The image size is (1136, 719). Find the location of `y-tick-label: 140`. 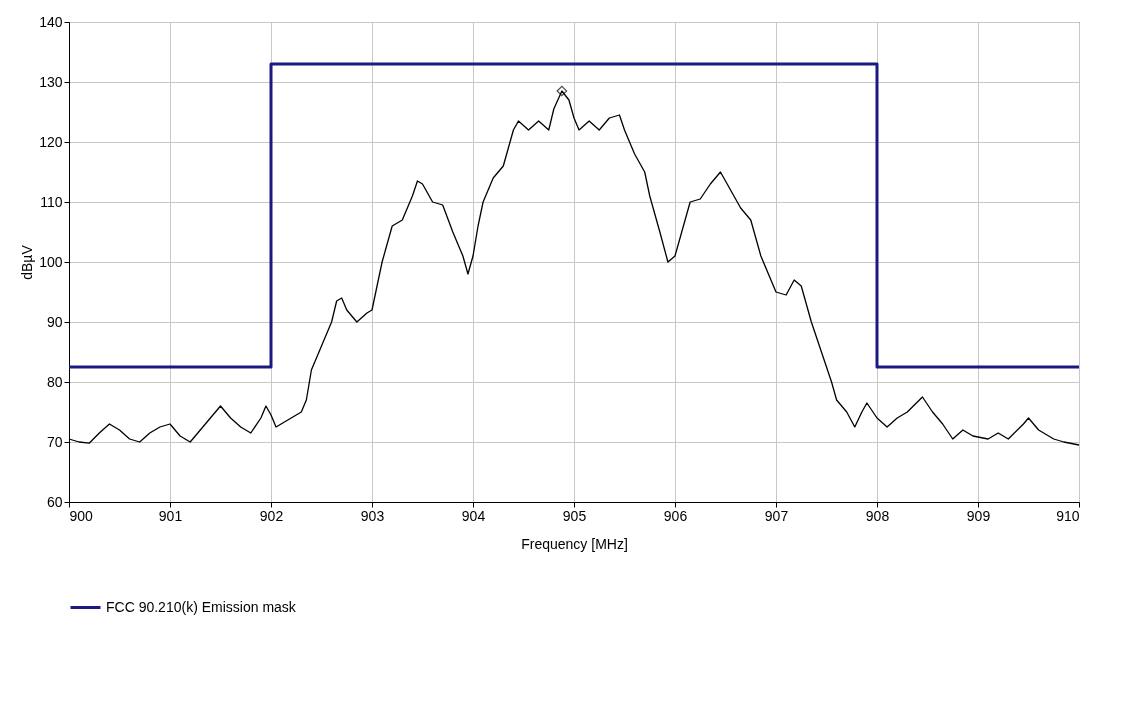

y-tick-label: 140 is located at coordinates (51, 21).